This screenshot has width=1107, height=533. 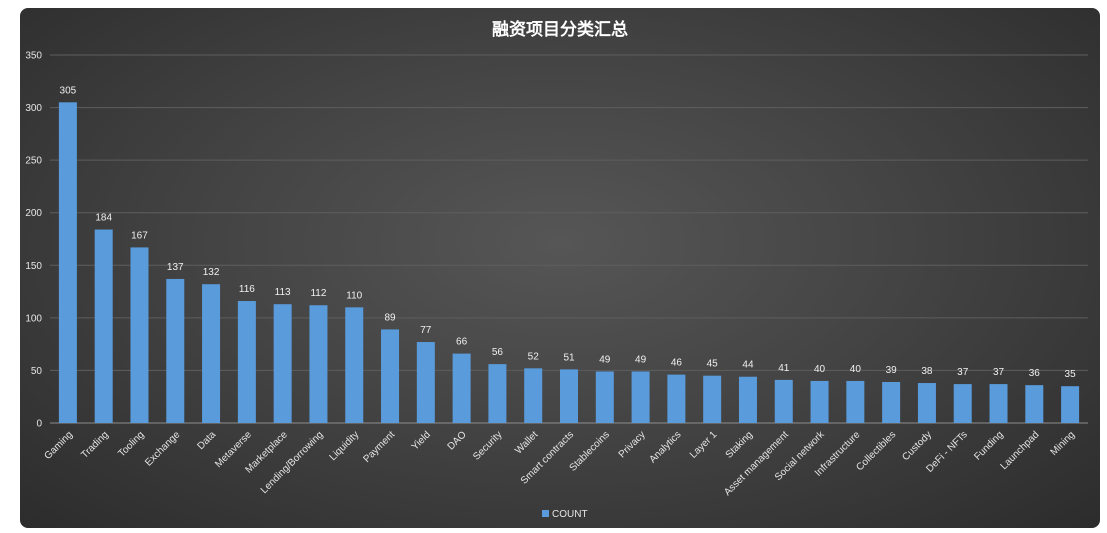 I want to click on y-tick-label: 300, so click(x=33, y=108).